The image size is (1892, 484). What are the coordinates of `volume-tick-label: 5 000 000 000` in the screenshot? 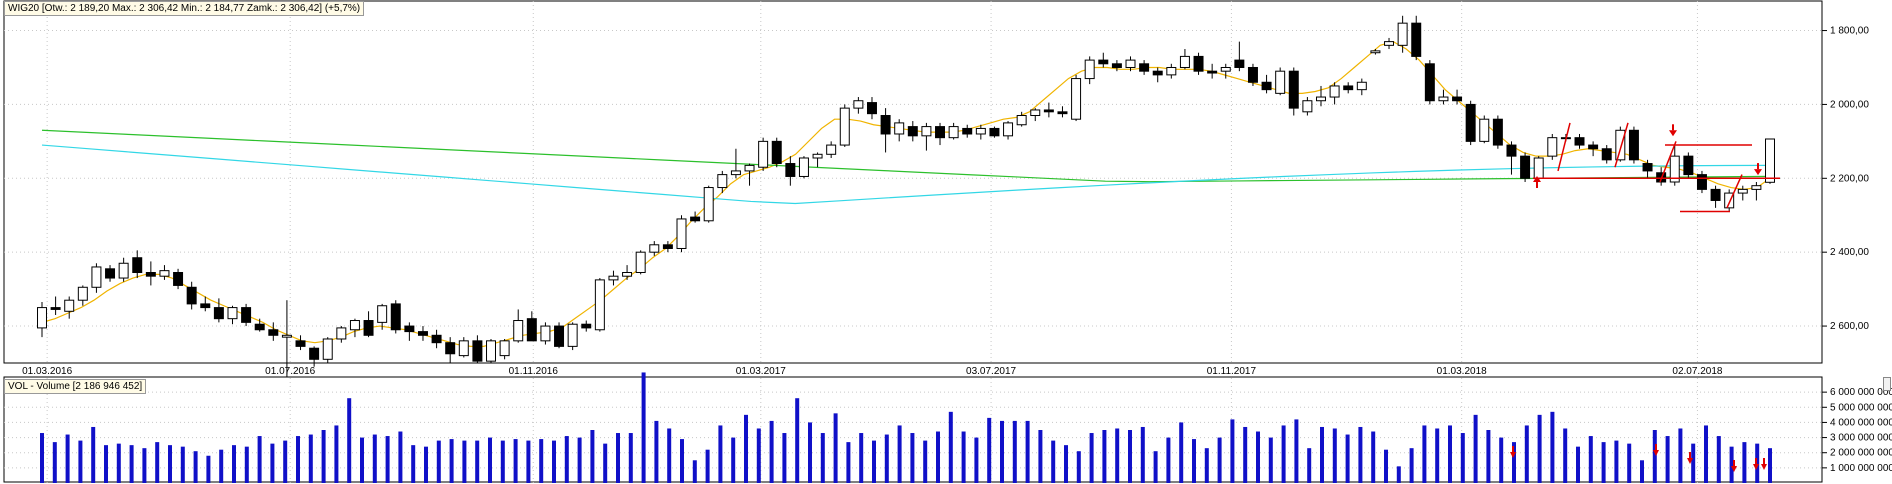 It's located at (1861, 407).